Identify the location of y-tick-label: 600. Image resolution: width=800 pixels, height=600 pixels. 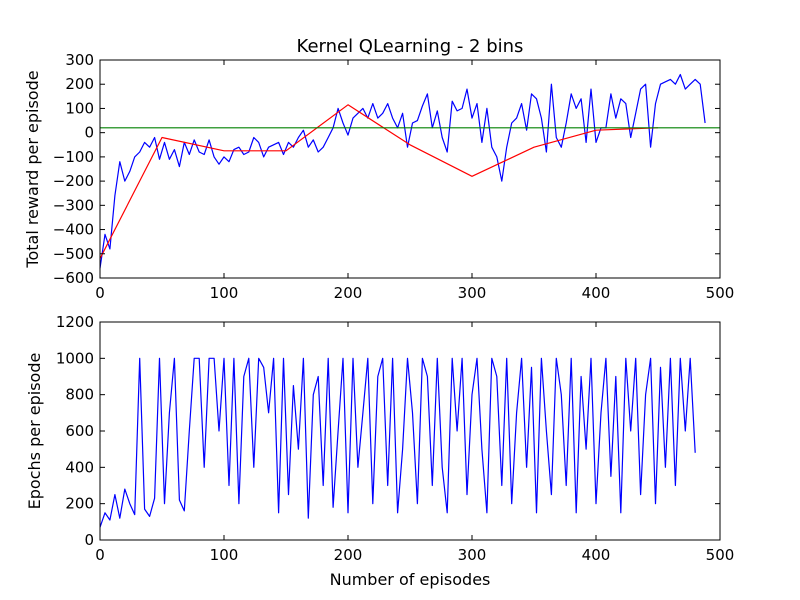
(79, 431).